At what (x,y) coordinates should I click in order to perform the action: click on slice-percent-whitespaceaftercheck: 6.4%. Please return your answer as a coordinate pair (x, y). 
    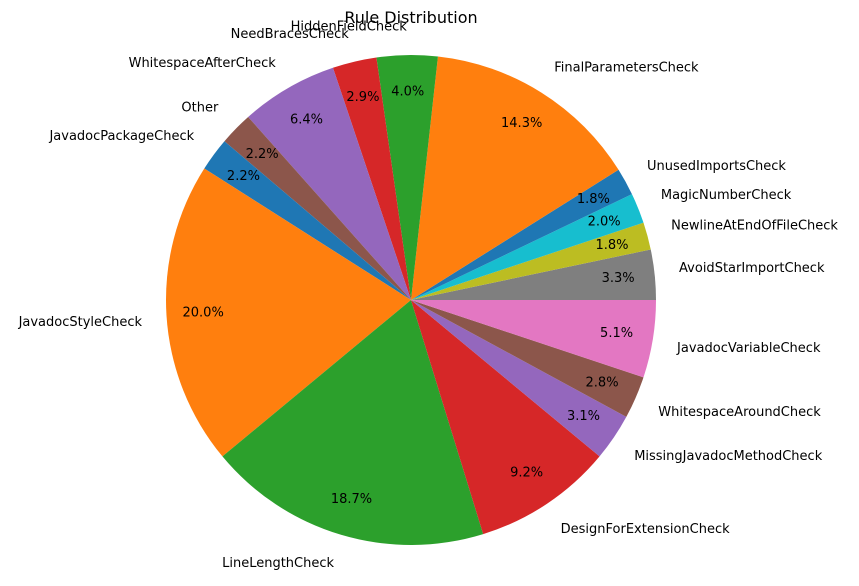
    Looking at the image, I should click on (306, 119).